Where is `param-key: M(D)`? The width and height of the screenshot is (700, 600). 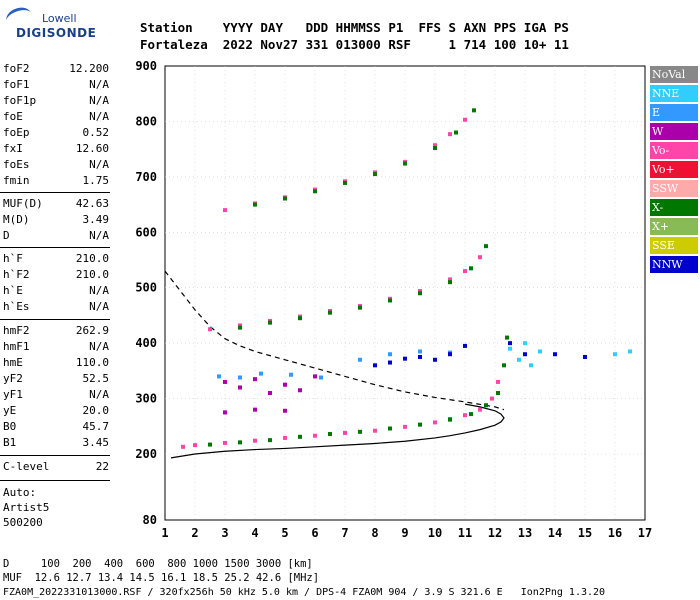 param-key: M(D) is located at coordinates (16, 219).